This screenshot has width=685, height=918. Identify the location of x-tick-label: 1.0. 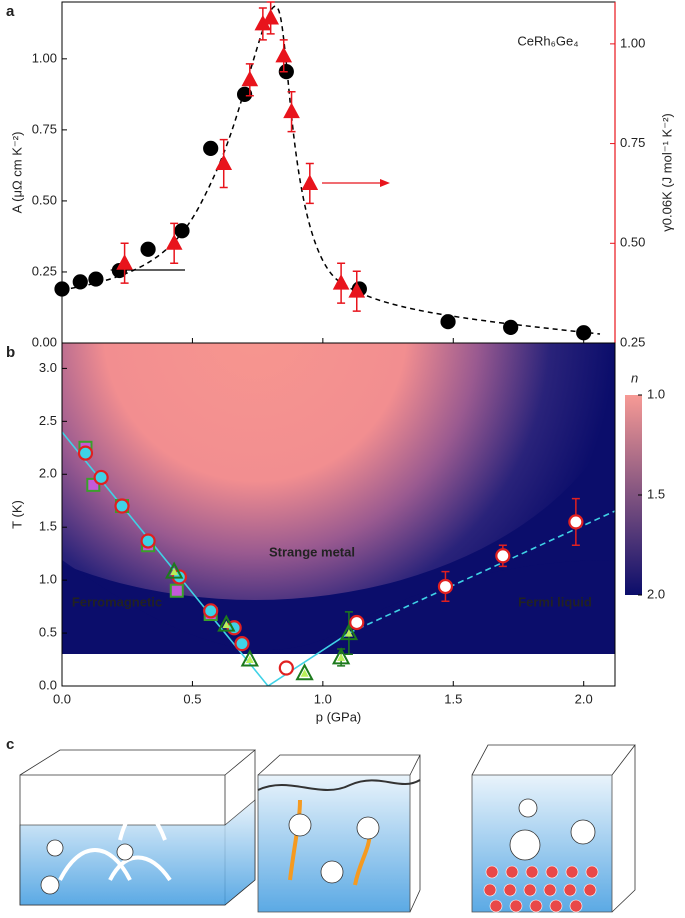
(323, 698).